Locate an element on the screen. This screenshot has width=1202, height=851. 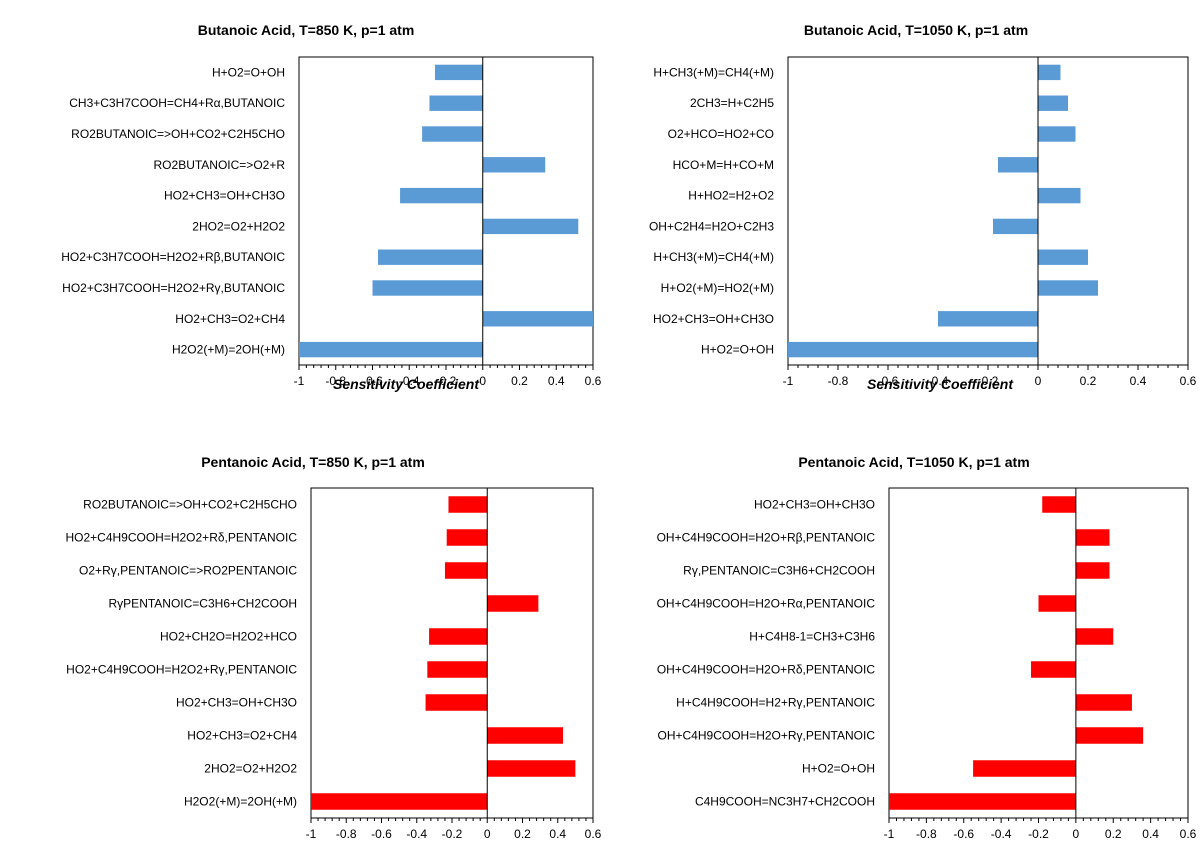
category-label: RγPENTANOIC=C3H6+CH2COOH is located at coordinates (203, 604).